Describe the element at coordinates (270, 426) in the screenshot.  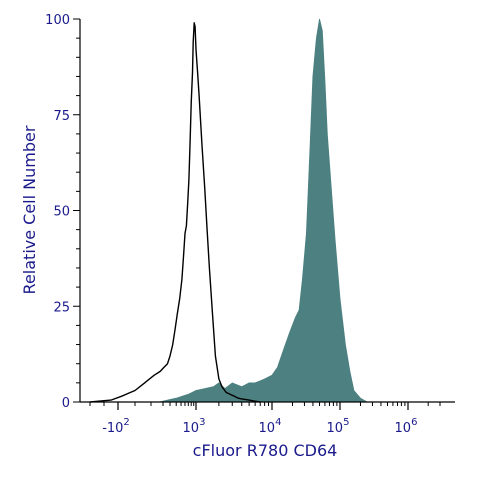
I see `x-tick-label: 10⁴` at that location.